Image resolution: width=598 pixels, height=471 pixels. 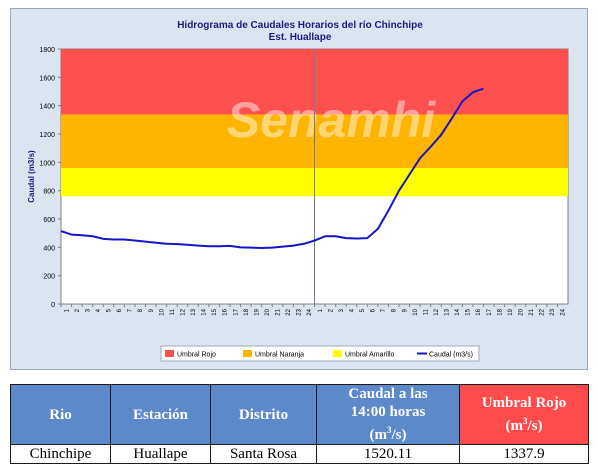 I want to click on cell-caudal: 1520.11, so click(x=388, y=454).